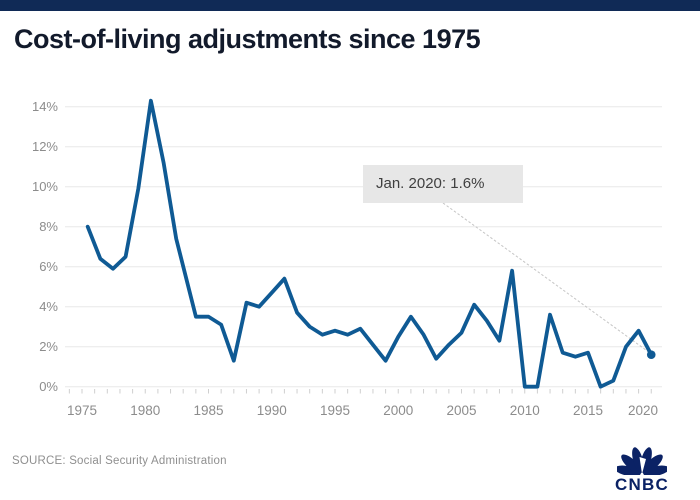  I want to click on cnbc-logo: CNBC, so click(642, 465).